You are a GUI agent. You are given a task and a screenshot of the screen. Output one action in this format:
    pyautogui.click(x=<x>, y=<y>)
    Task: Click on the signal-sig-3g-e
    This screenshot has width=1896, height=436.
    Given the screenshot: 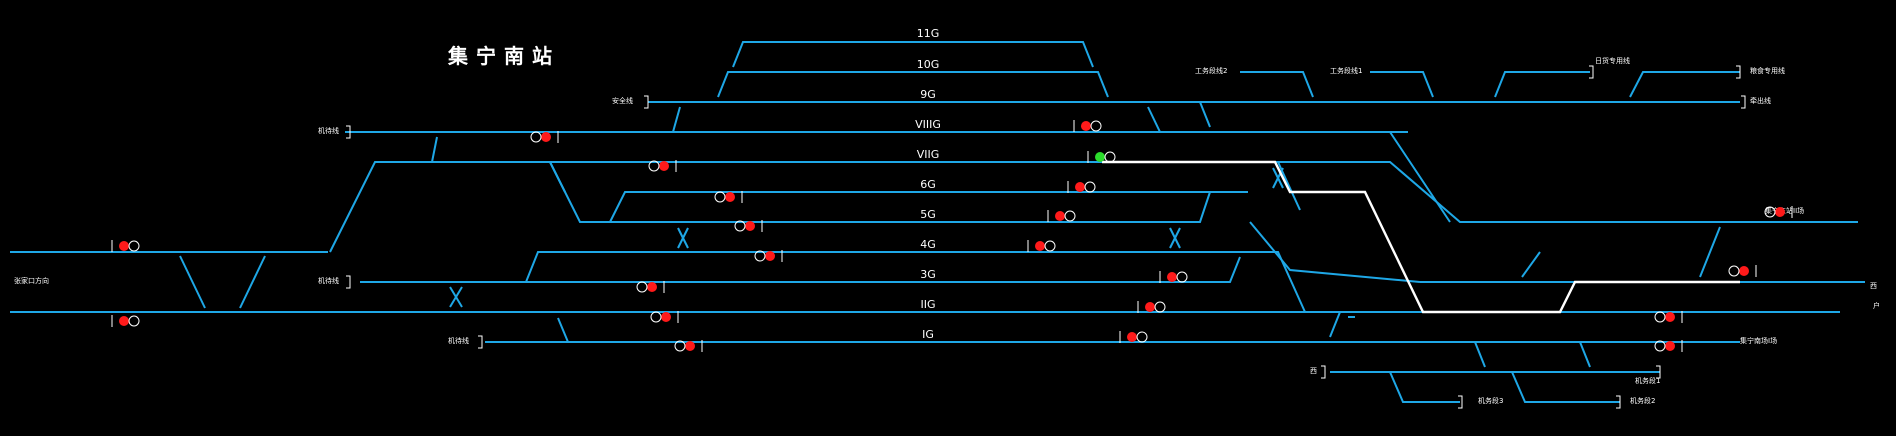 What is the action you would take?
    pyautogui.click(x=1173, y=277)
    